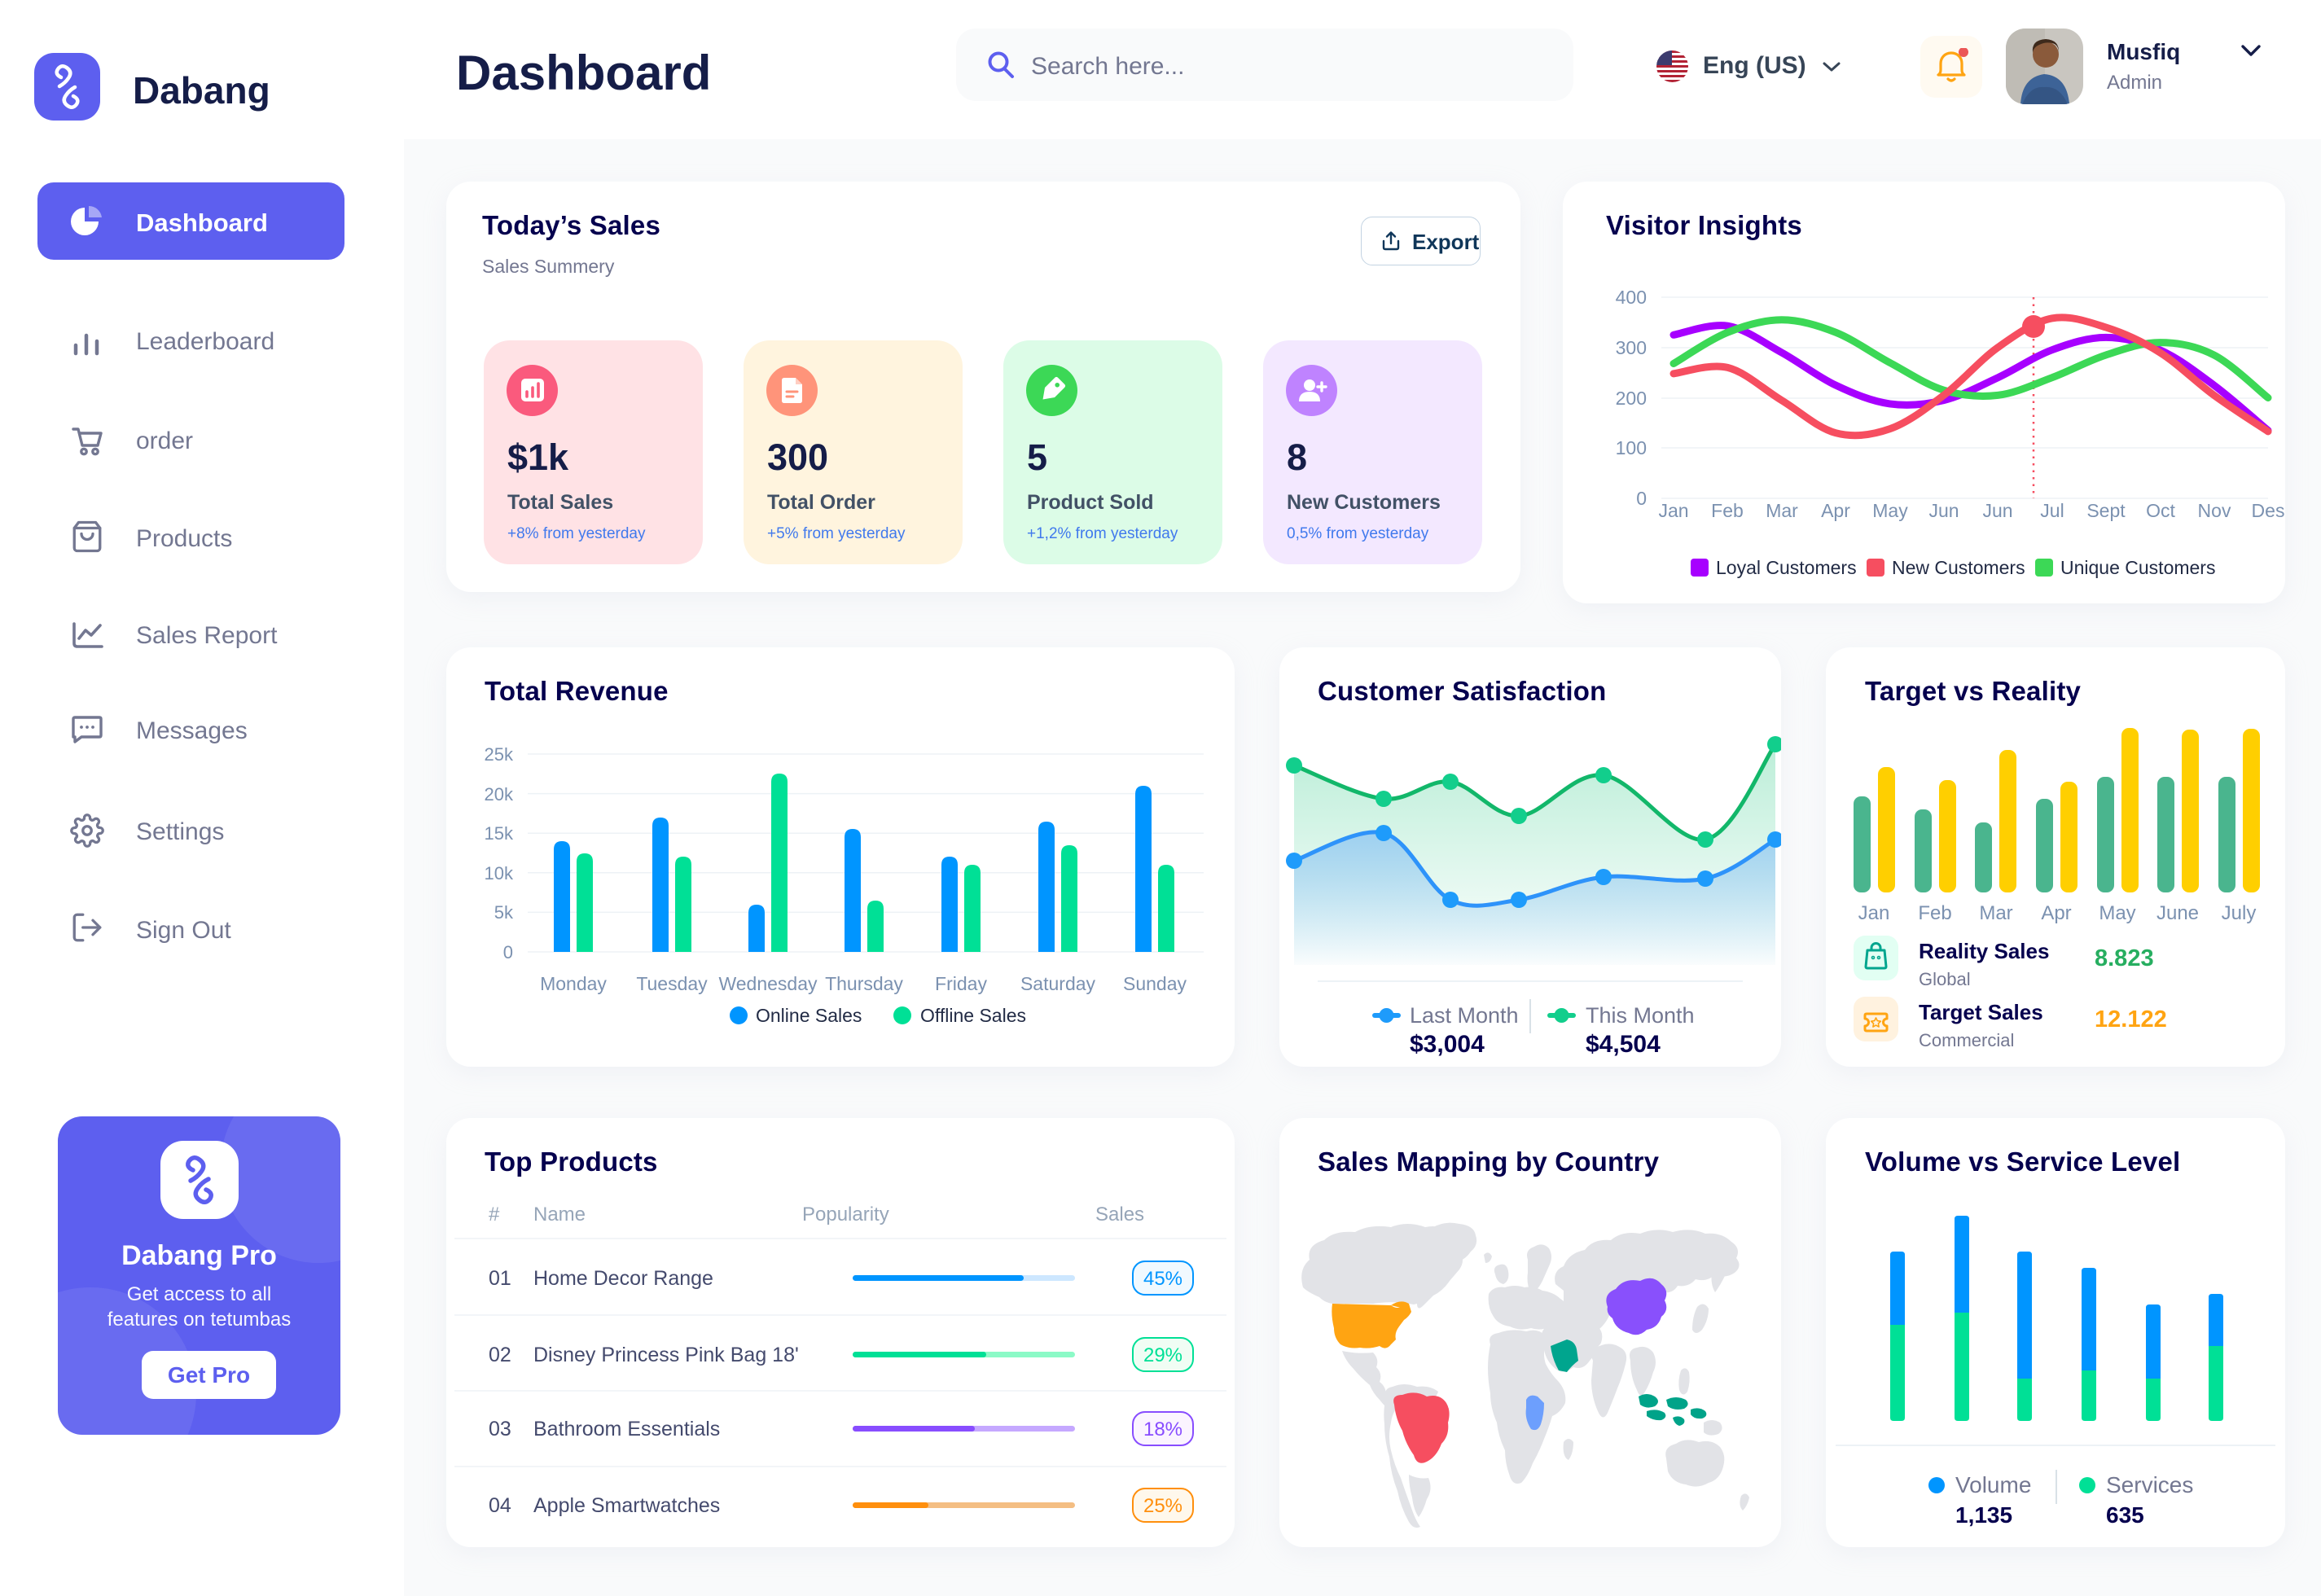 Image resolution: width=2321 pixels, height=1596 pixels. Describe the element at coordinates (1983, 1515) in the screenshot. I see `svg-text: 1,135` at that location.